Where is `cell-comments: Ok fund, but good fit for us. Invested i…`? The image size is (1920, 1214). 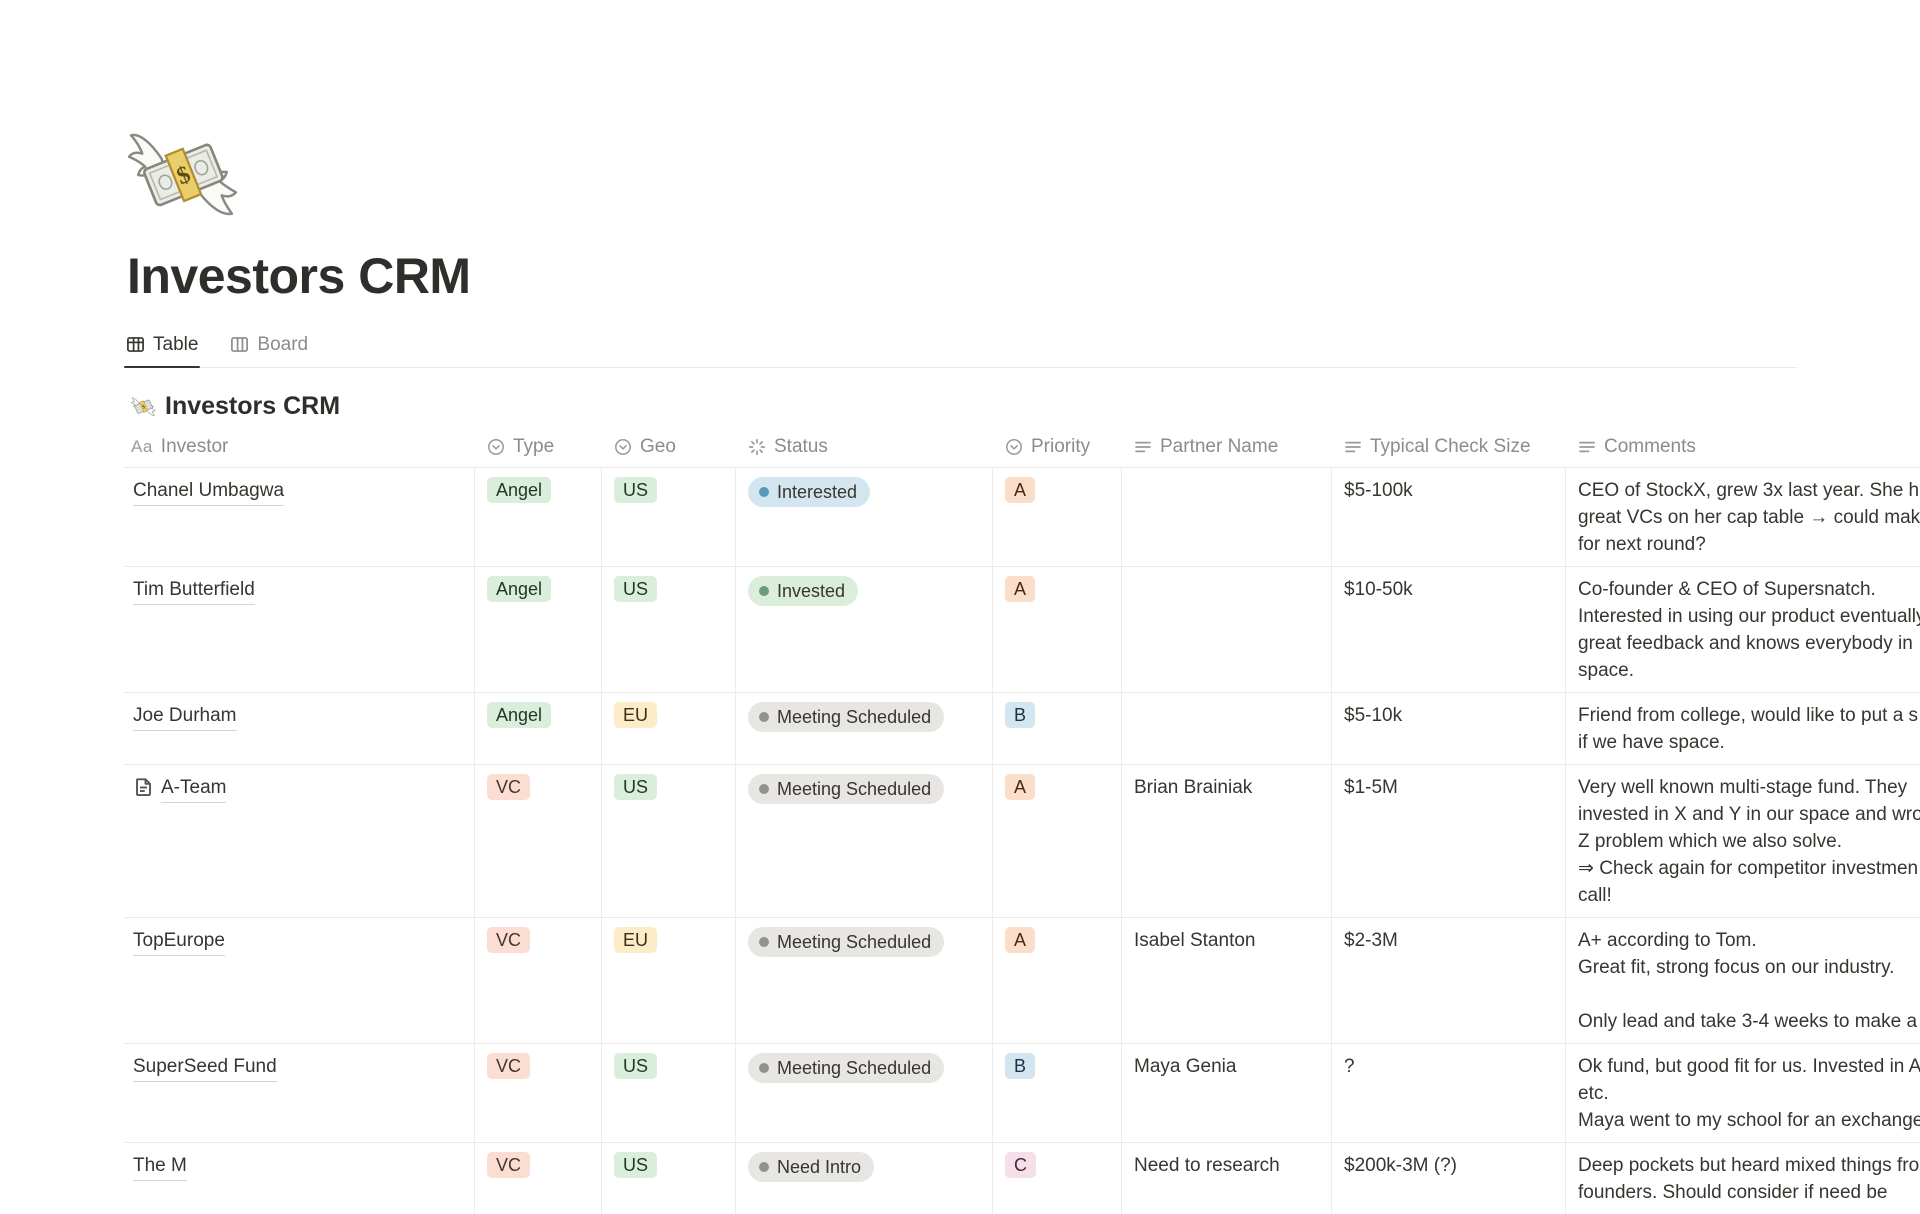
cell-comments: Ok fund, but good fit for us. Invested i… is located at coordinates (1749, 1093).